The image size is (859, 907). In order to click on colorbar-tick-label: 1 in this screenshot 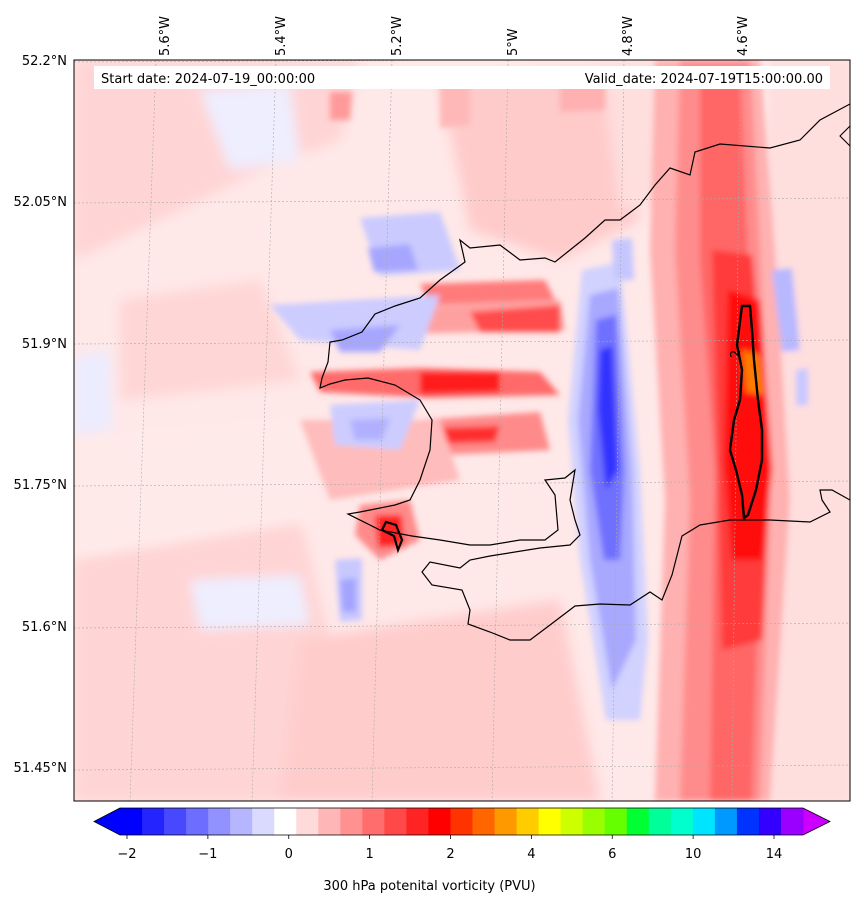, I will do `click(369, 854)`.